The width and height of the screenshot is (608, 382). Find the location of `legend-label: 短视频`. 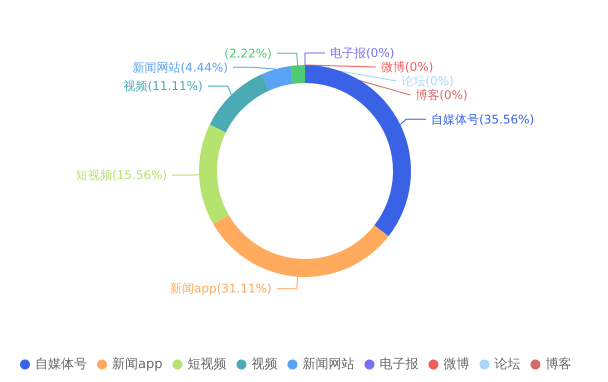

legend-label: 短视频 is located at coordinates (206, 364).